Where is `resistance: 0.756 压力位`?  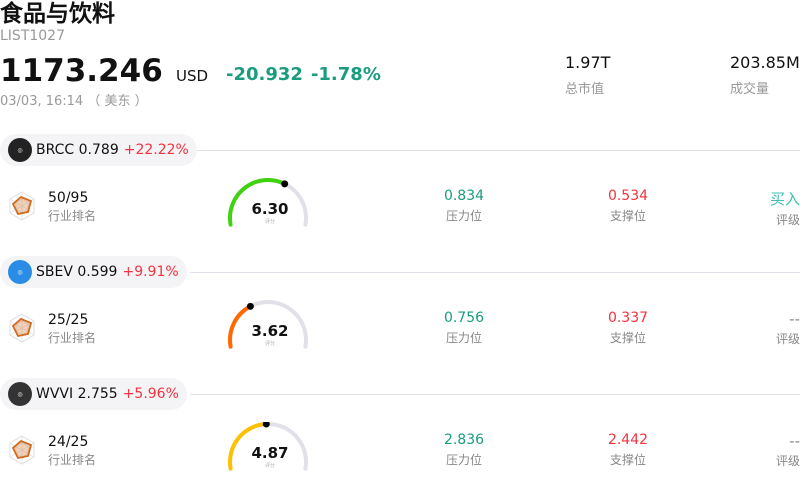
resistance: 0.756 压力位 is located at coordinates (464, 328).